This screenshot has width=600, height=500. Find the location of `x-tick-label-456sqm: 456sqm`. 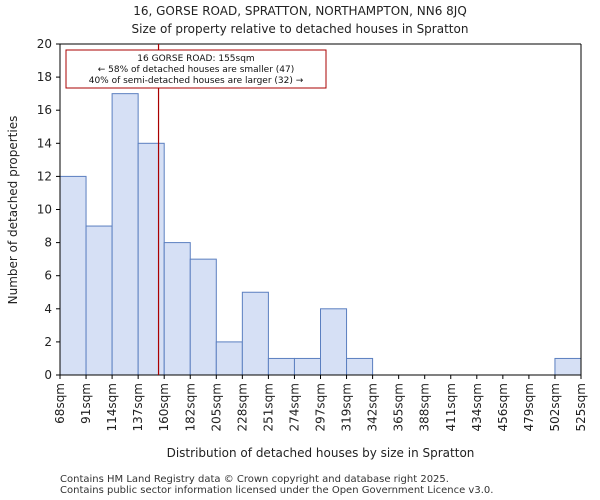

x-tick-label-456sqm: 456sqm is located at coordinates (503, 407).